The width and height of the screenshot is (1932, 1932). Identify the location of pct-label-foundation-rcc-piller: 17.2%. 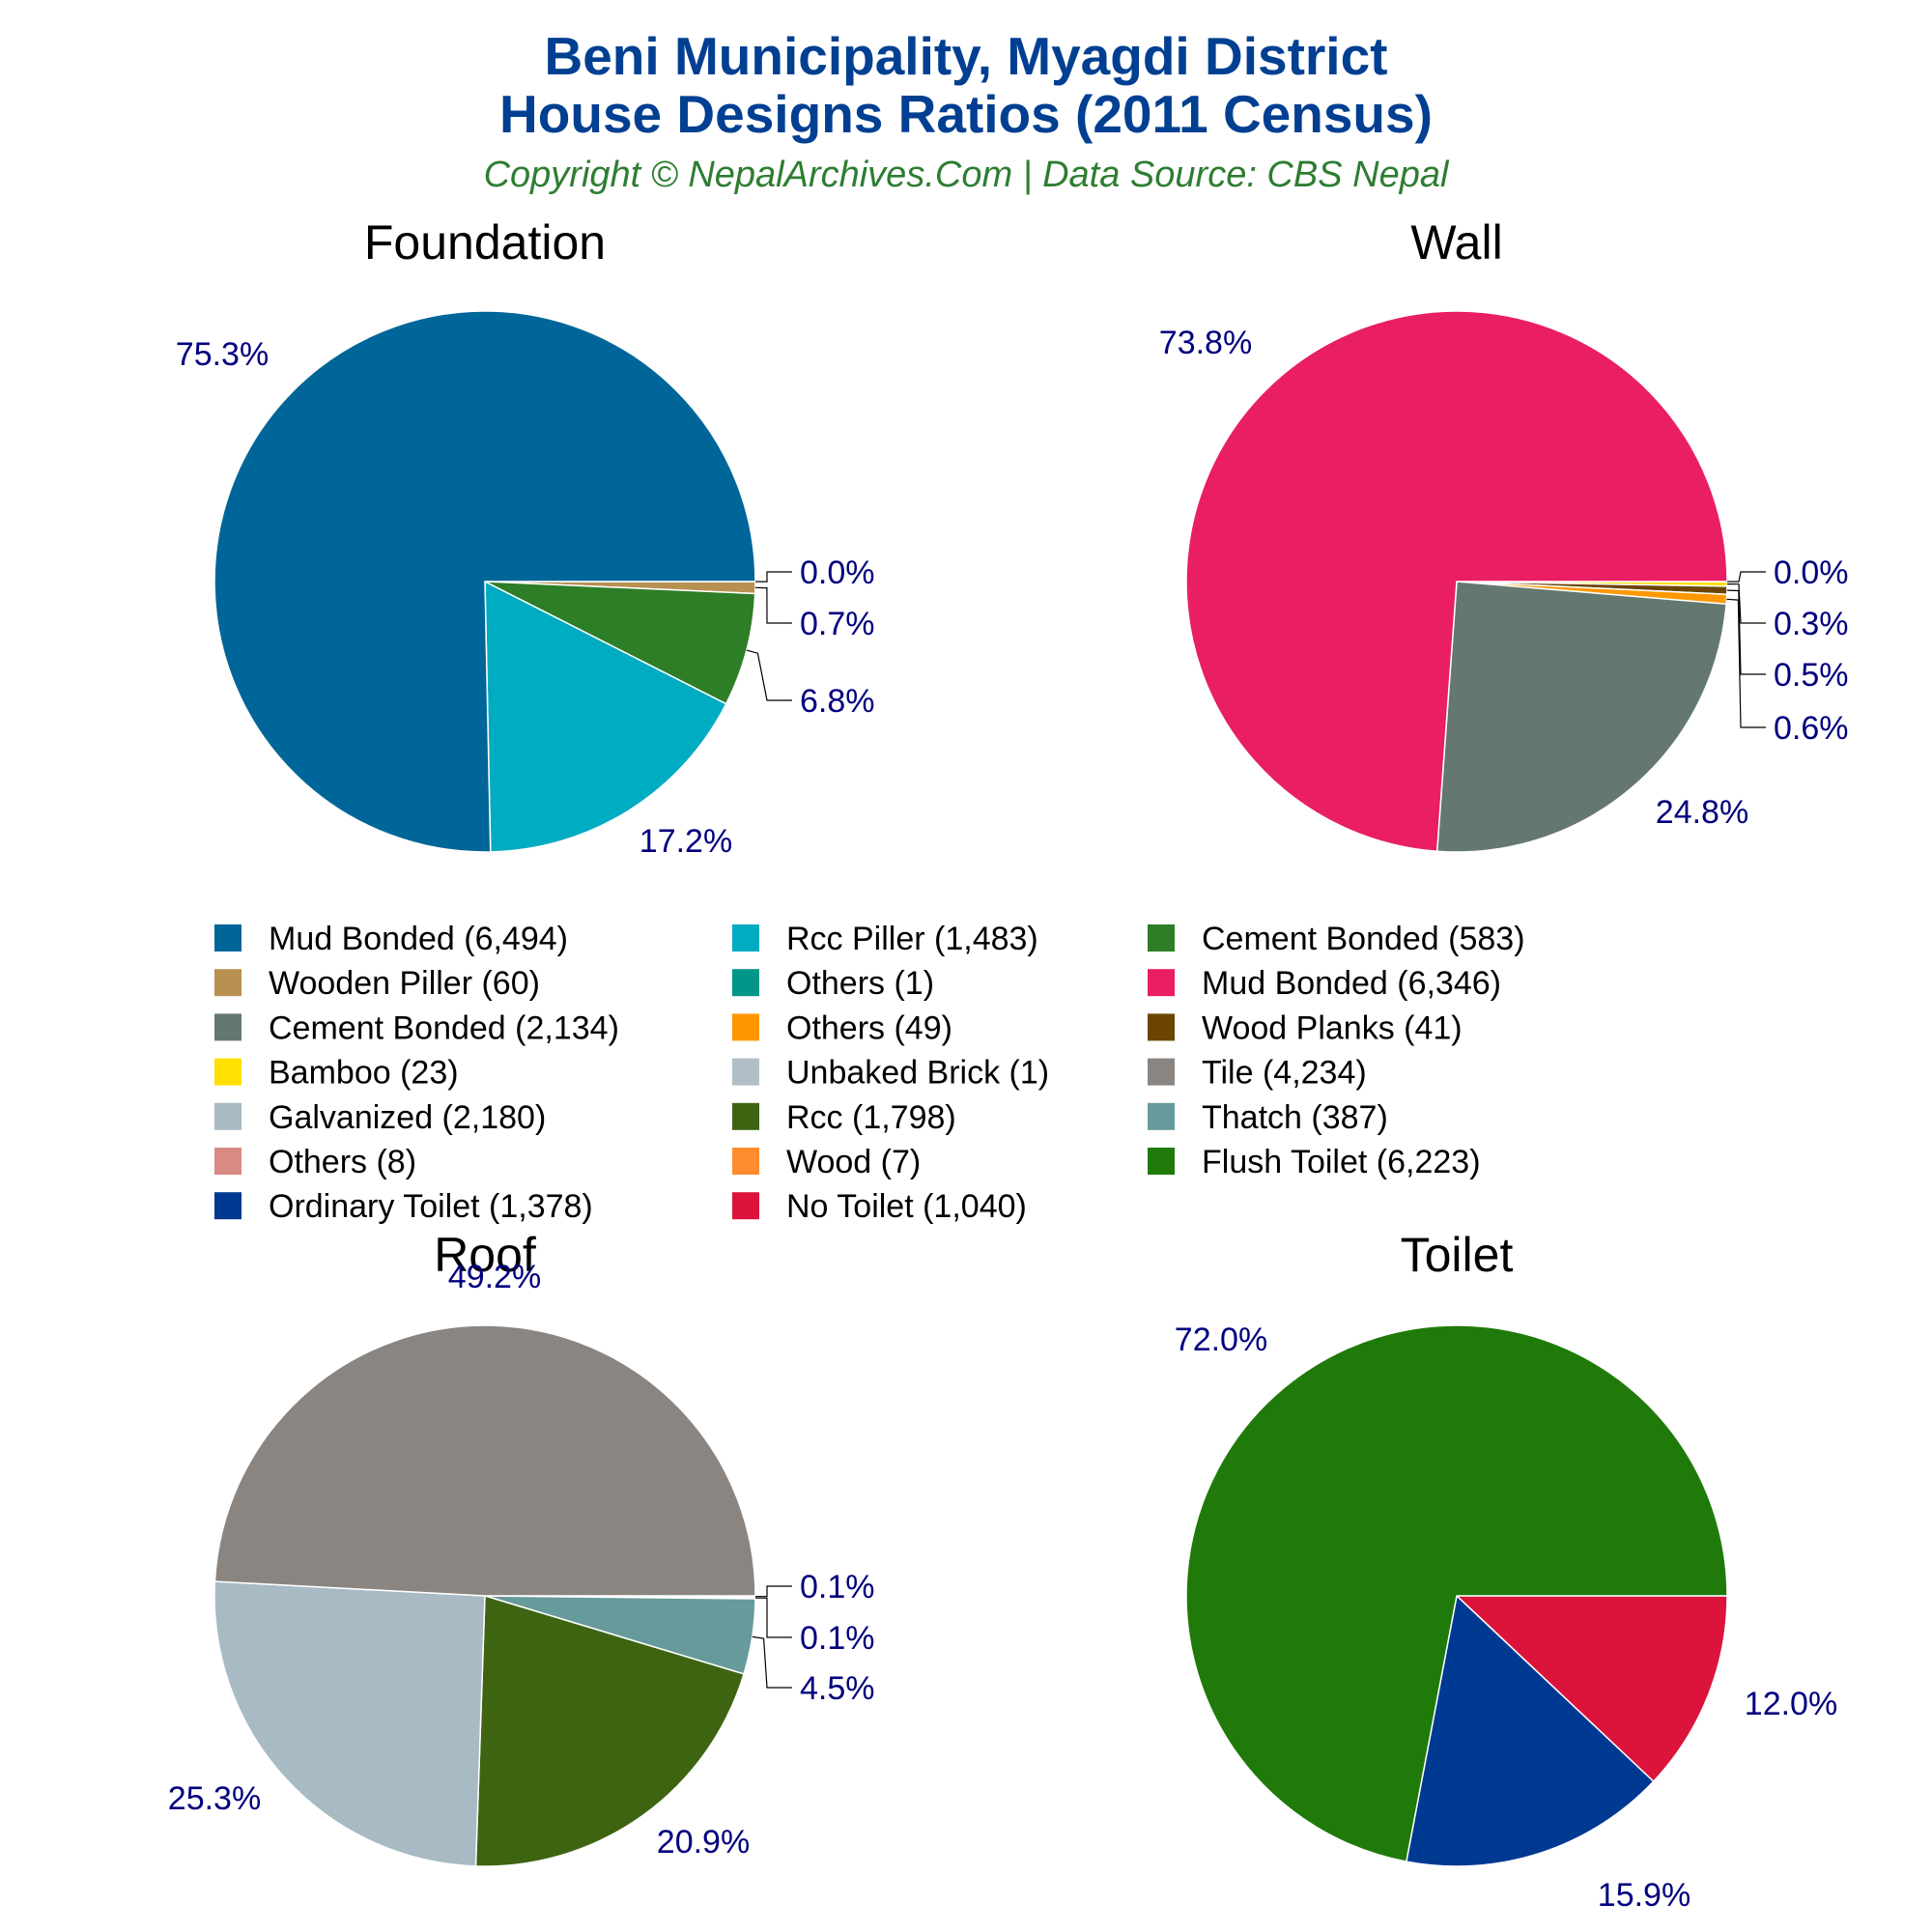
(685, 841).